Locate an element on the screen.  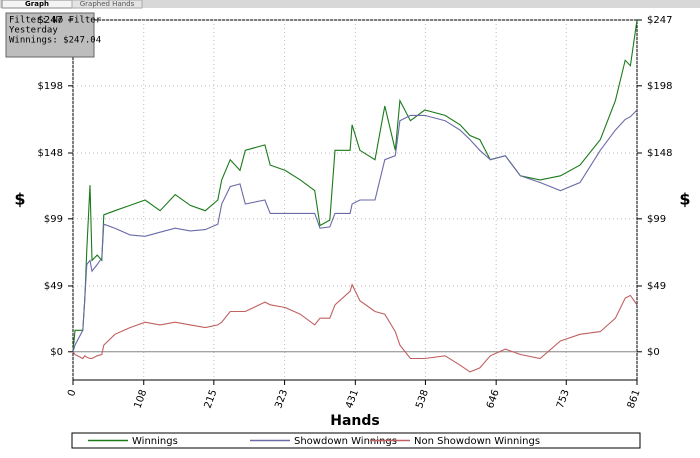
tab is located at coordinates (107, 4).